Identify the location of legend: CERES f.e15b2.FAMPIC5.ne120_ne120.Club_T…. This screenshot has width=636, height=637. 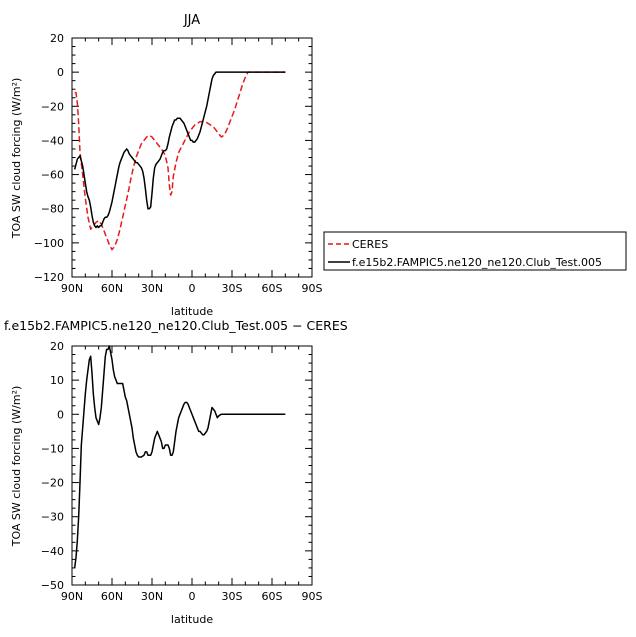
(475, 251).